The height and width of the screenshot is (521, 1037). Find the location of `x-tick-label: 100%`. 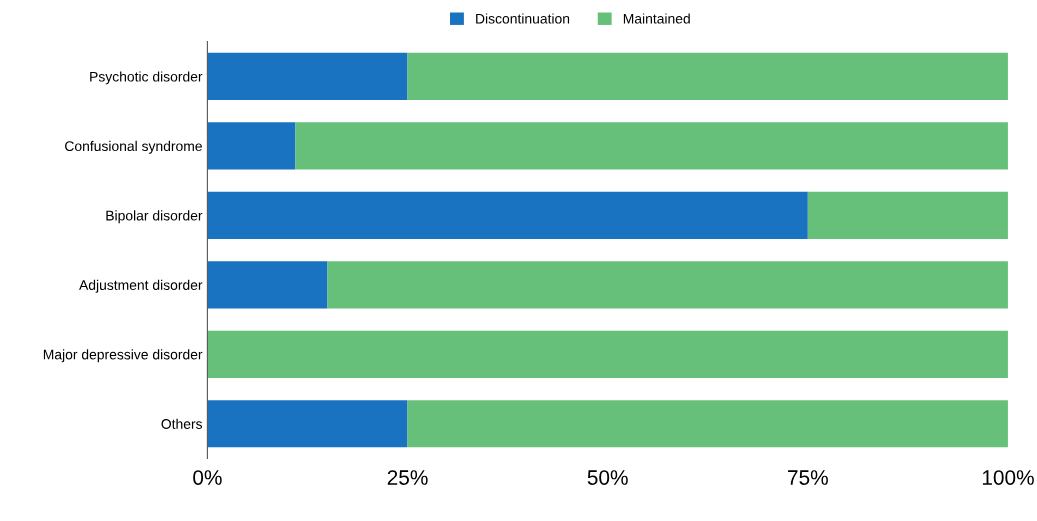

x-tick-label: 100% is located at coordinates (1008, 477).